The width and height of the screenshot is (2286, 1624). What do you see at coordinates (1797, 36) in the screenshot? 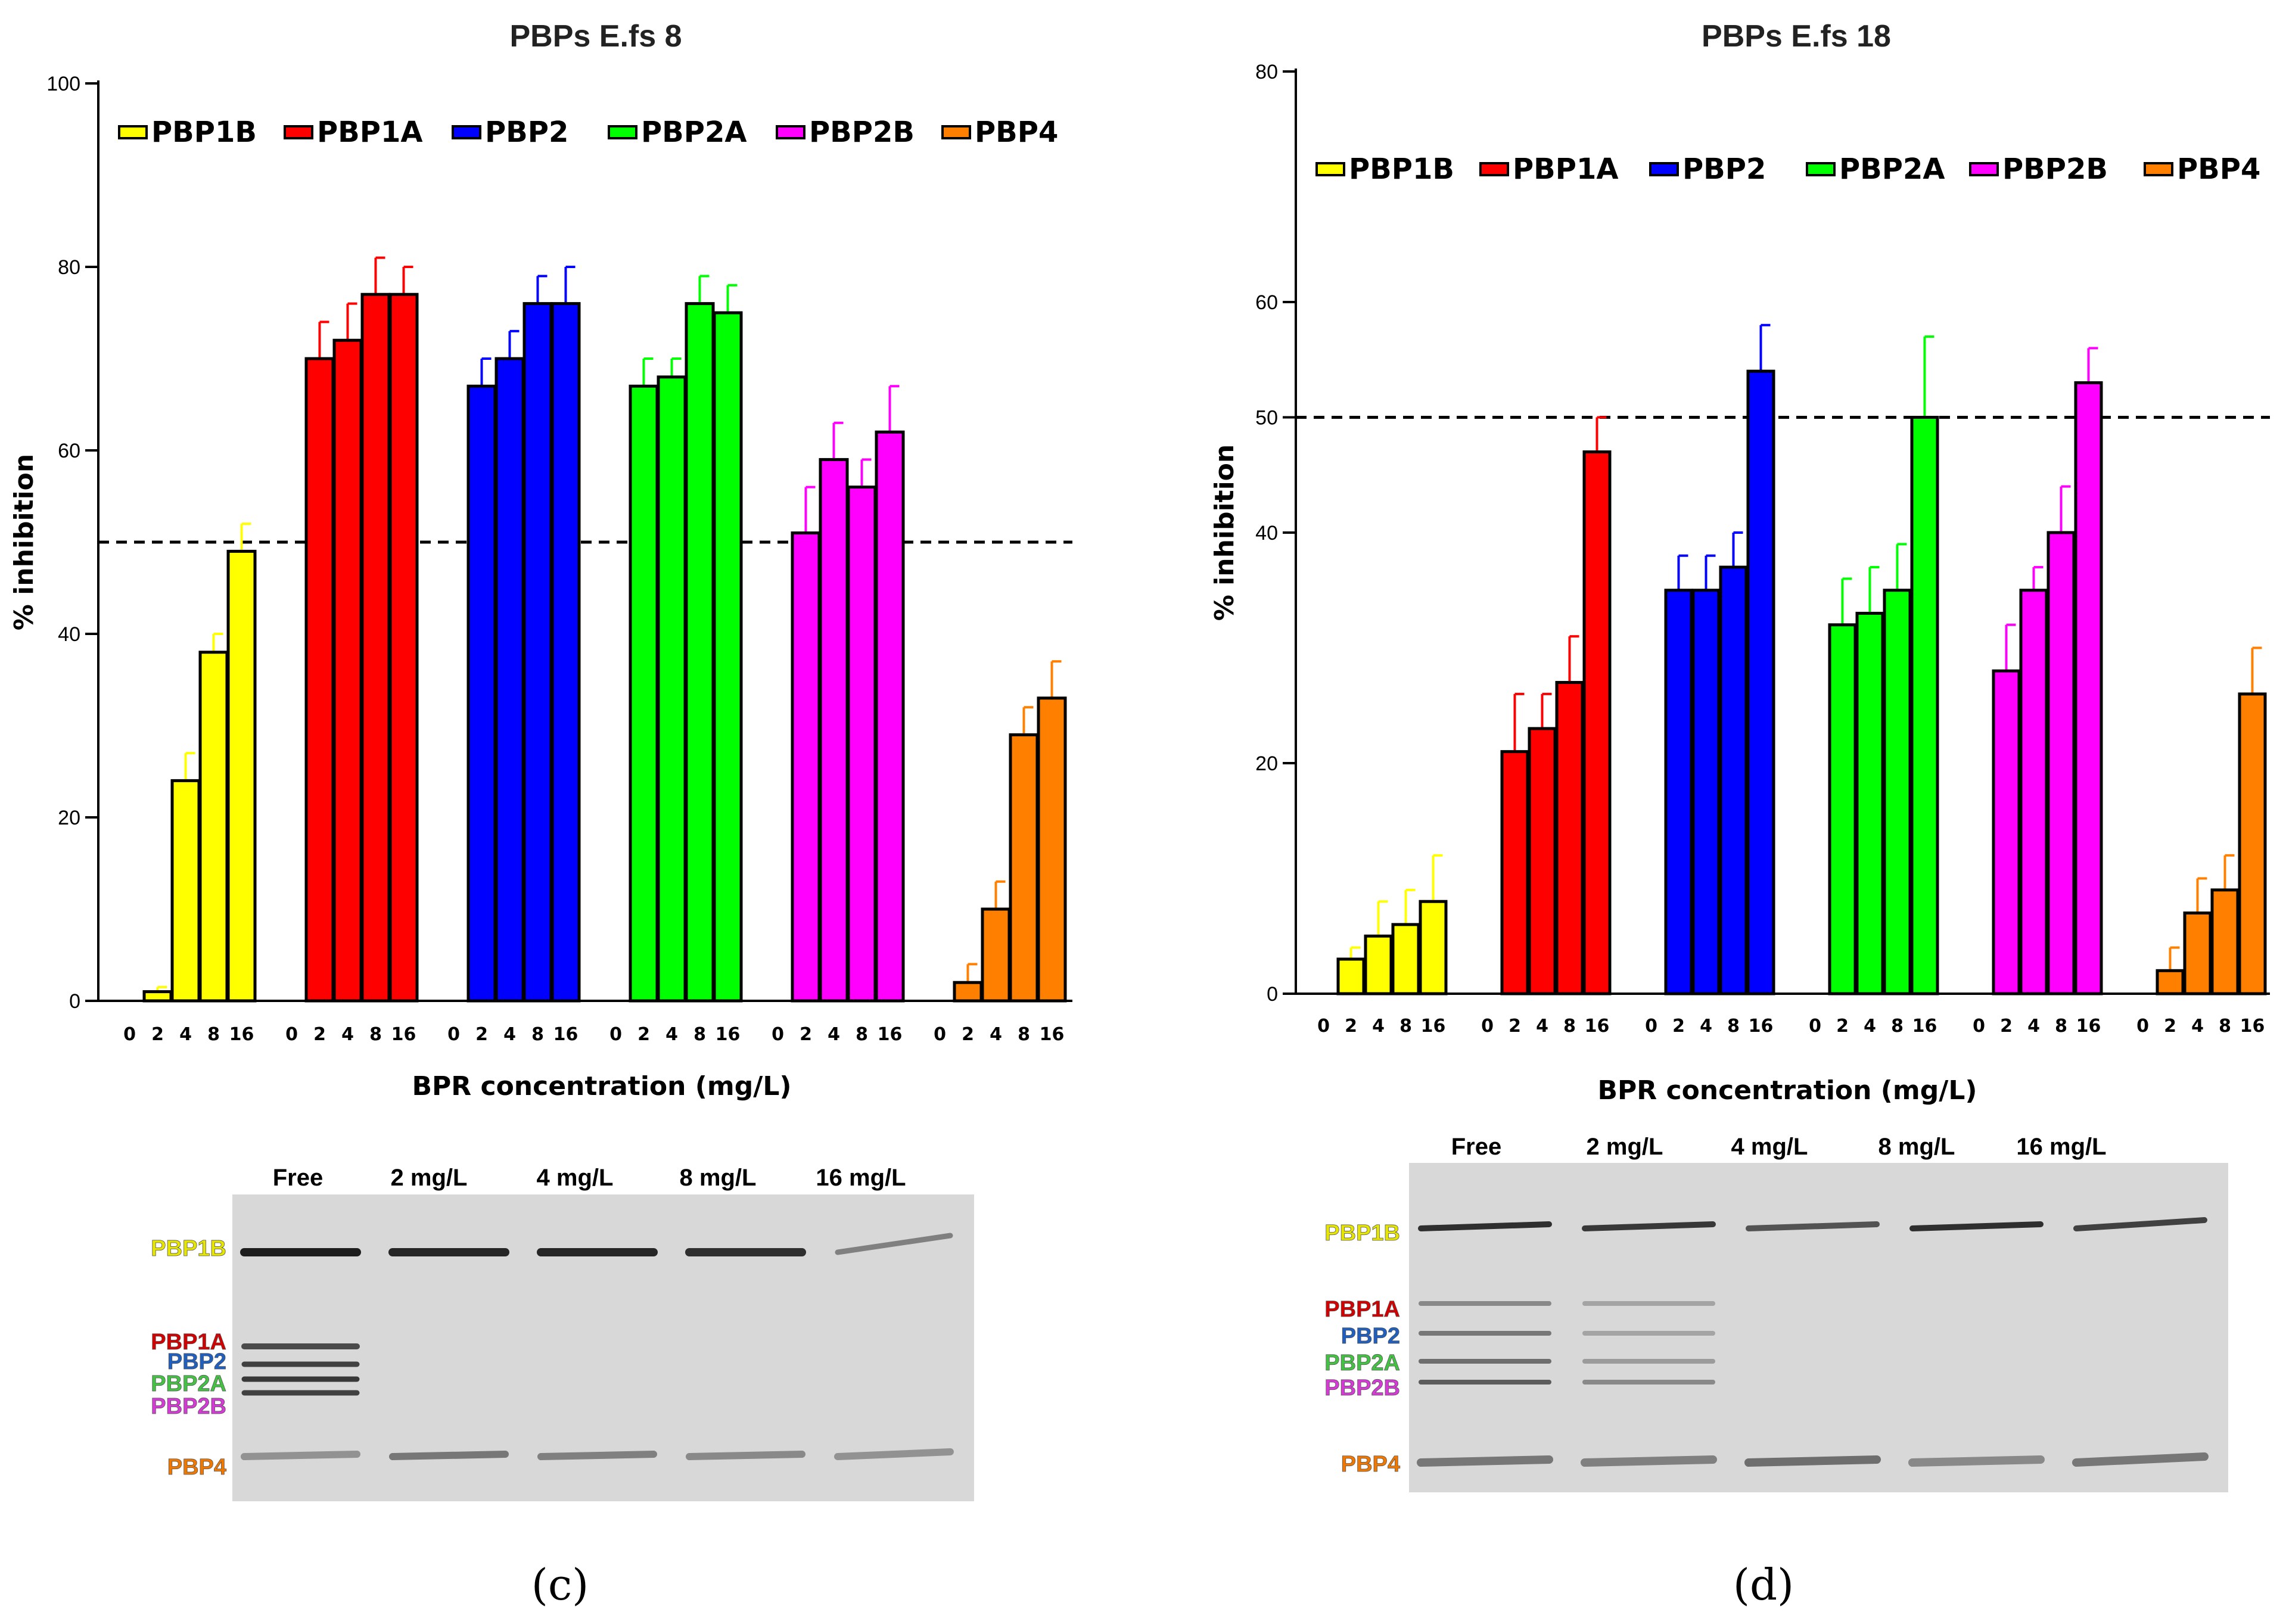
I see `chart-title: PBPs E.fs 18` at bounding box center [1797, 36].